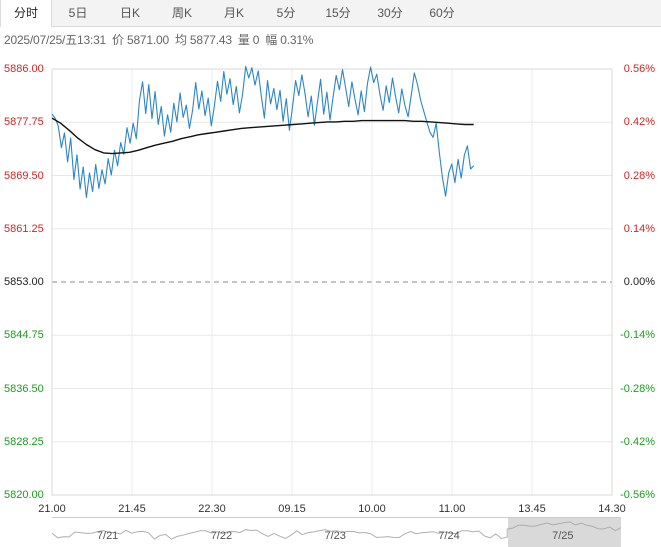 This screenshot has width=661, height=547. Describe the element at coordinates (262, 136) in the screenshot. I see `average-price-line` at that location.